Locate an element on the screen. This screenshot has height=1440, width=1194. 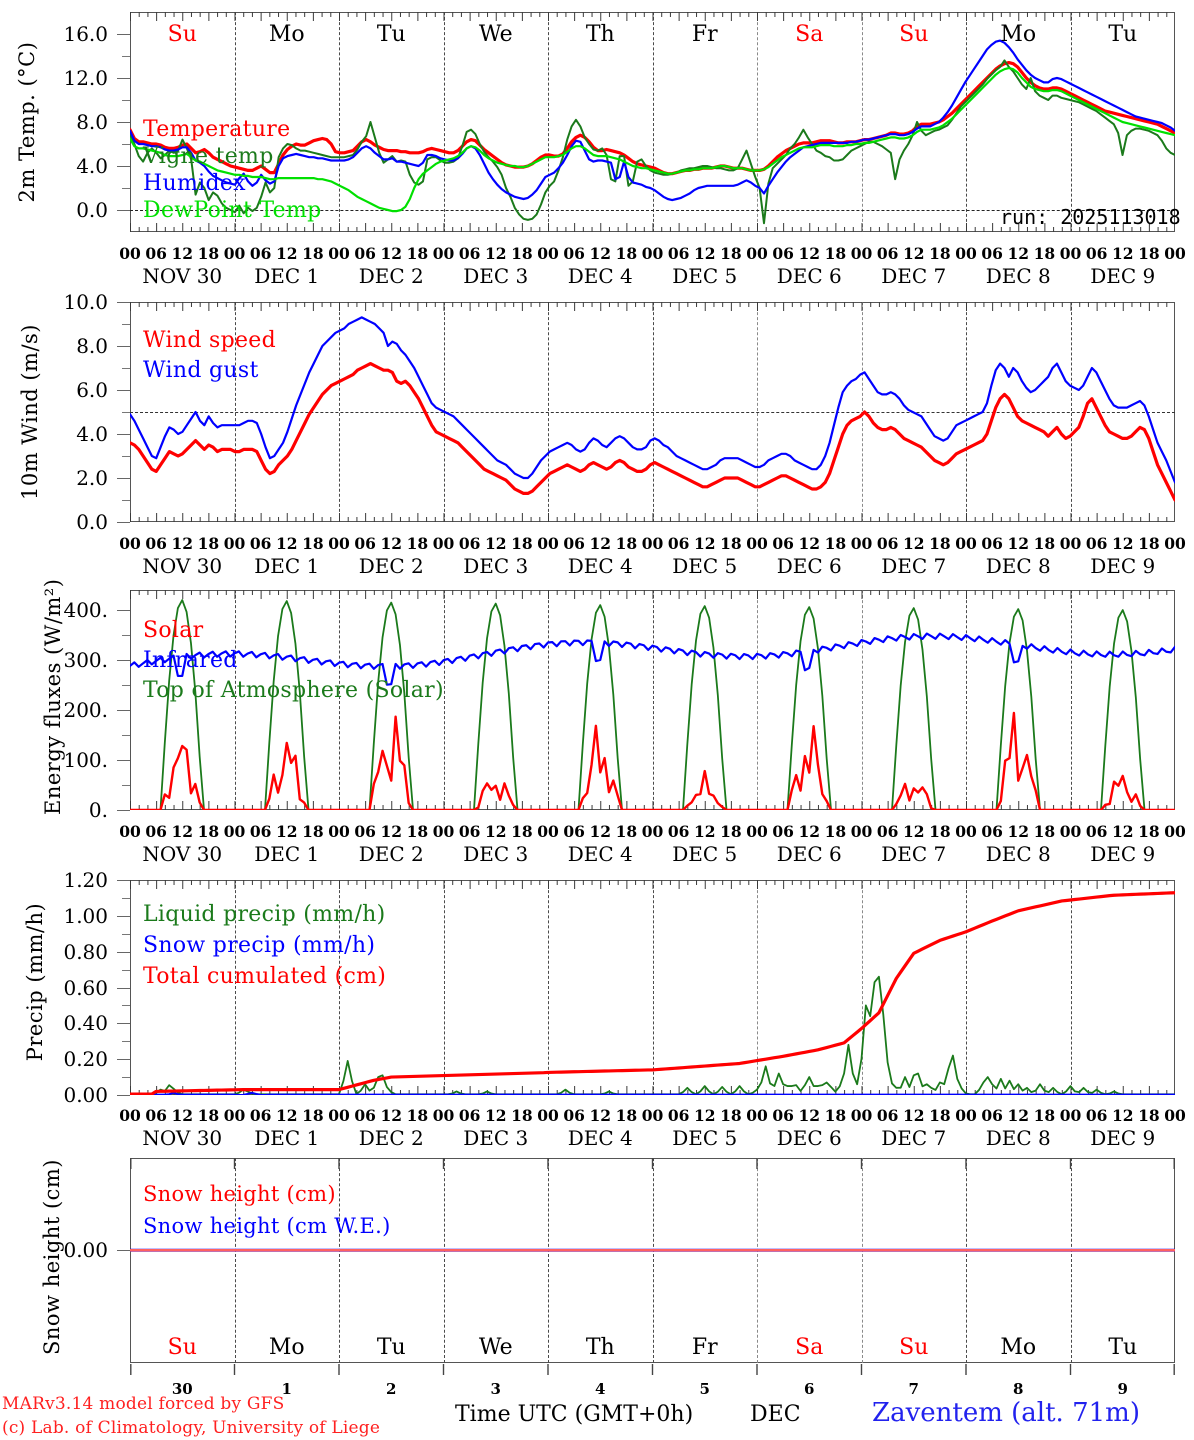
date-label-dec-6: DEC 6 is located at coordinates (809, 566).